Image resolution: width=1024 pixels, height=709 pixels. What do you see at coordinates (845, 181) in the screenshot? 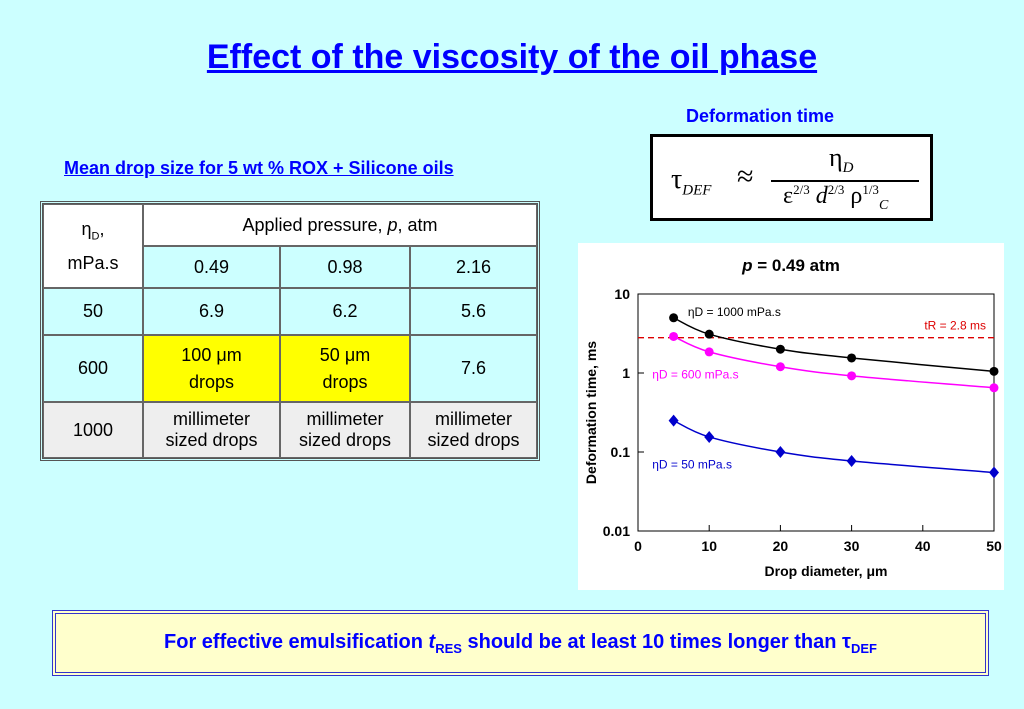
I see `formula-fraction-bar` at bounding box center [845, 181].